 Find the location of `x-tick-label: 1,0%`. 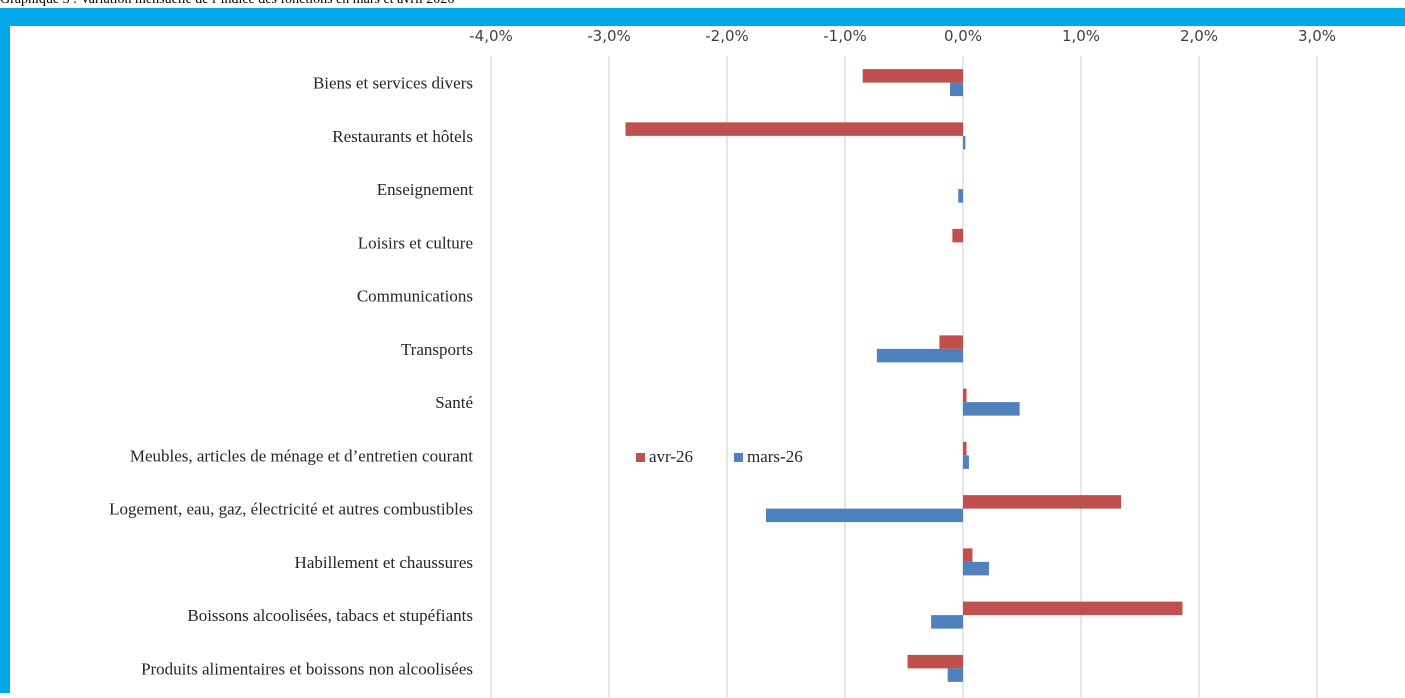

x-tick-label: 1,0% is located at coordinates (1081, 36).